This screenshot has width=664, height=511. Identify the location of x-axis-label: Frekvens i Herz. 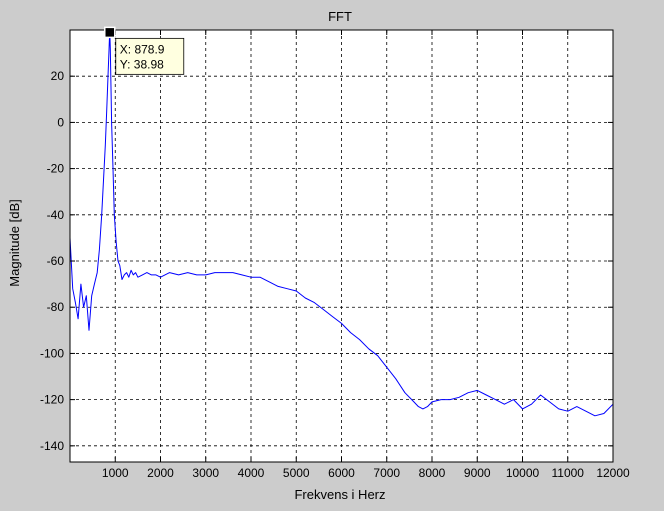
(339, 494).